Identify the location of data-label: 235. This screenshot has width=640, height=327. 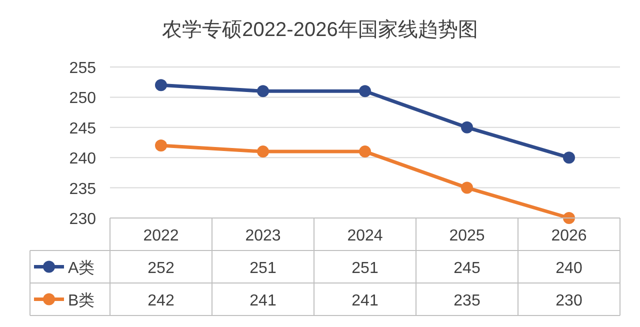
(467, 301).